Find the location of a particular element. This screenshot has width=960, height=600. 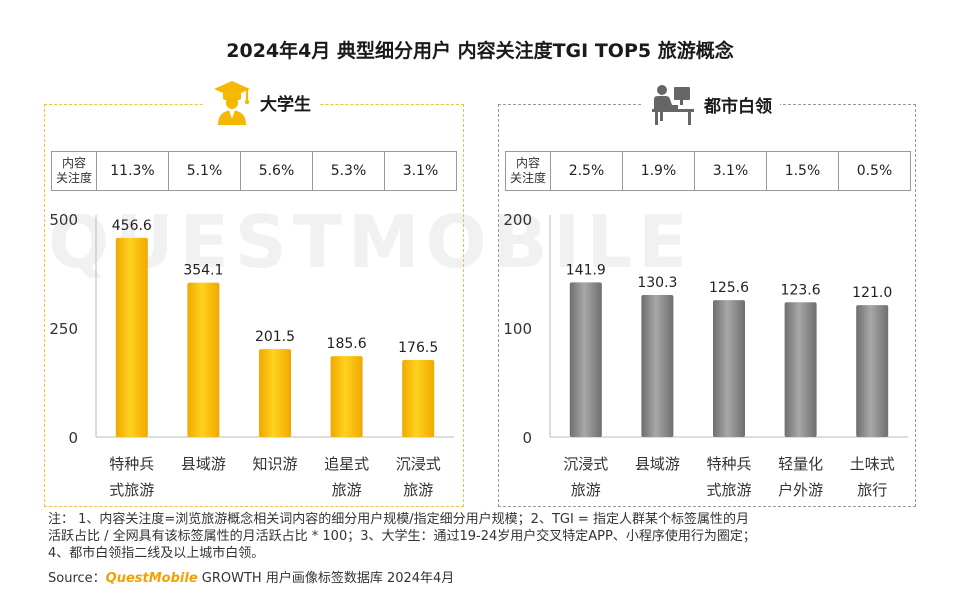

data-label: 354.1 is located at coordinates (203, 271).